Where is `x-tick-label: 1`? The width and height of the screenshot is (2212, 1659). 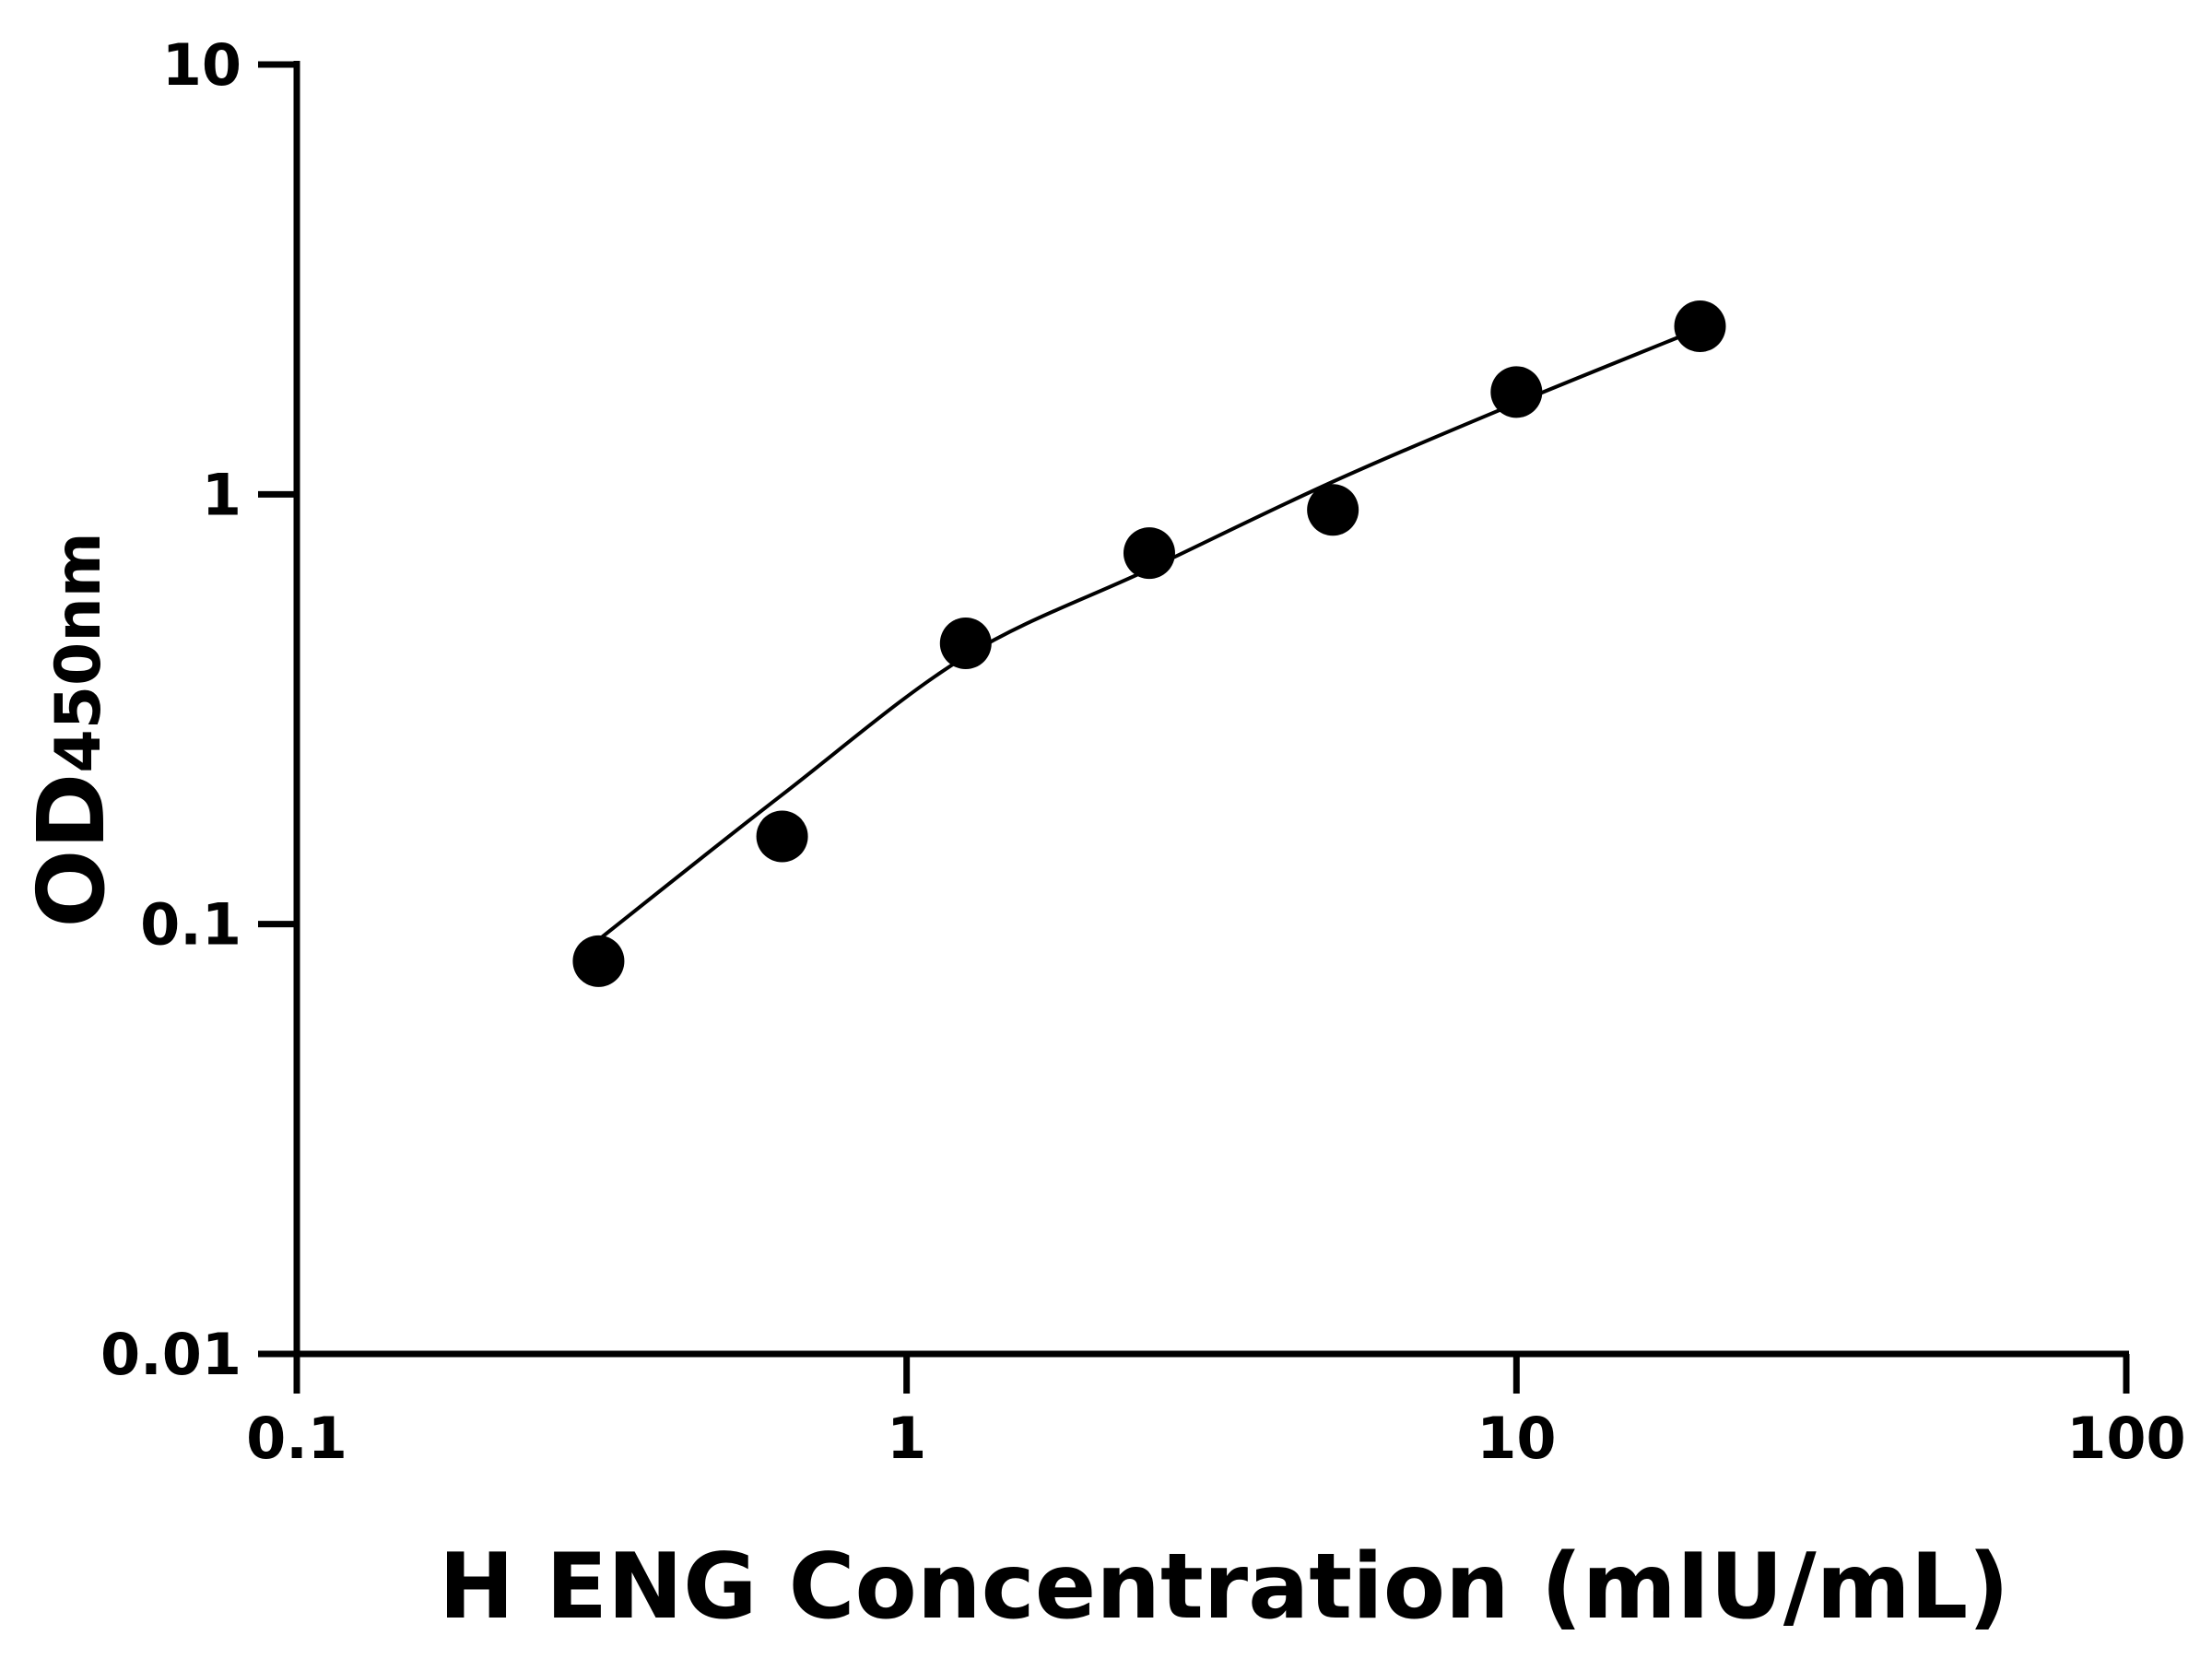 x-tick-label: 1 is located at coordinates (906, 1438).